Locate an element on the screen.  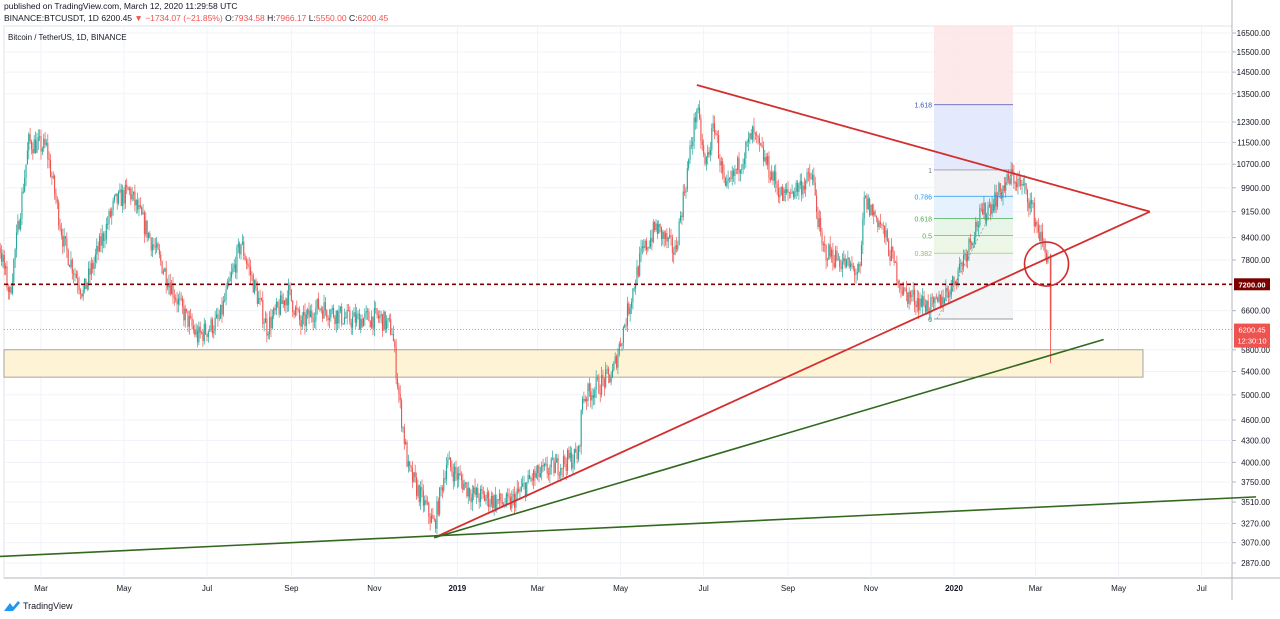
y-tick-label: 5000.00 is located at coordinates (1255, 395).